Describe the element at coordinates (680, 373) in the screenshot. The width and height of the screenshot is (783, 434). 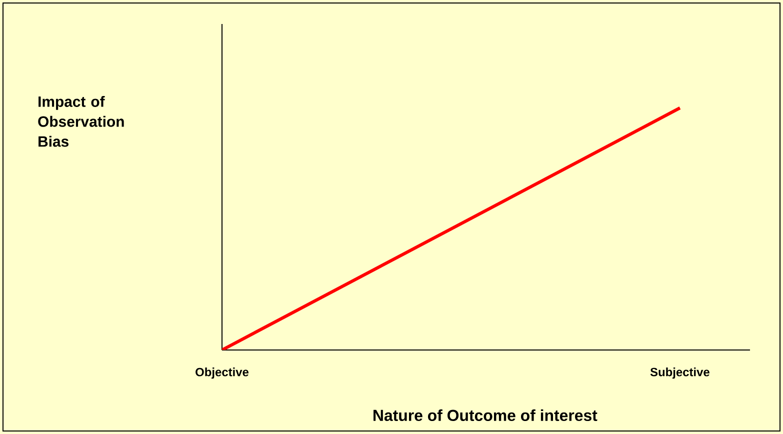
I see `x-tick-label: Subjective` at that location.